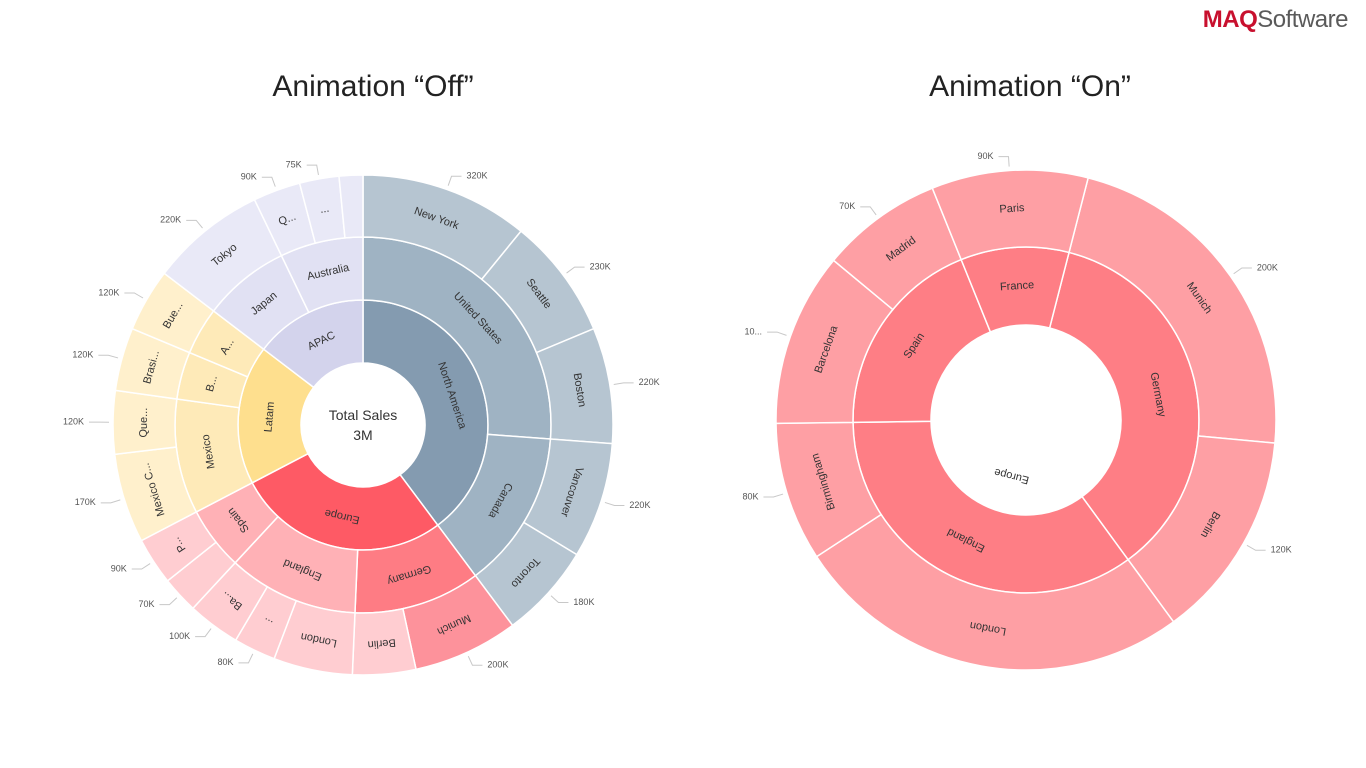  Describe the element at coordinates (995, 592) in the screenshot. I see `segment-london` at that location.